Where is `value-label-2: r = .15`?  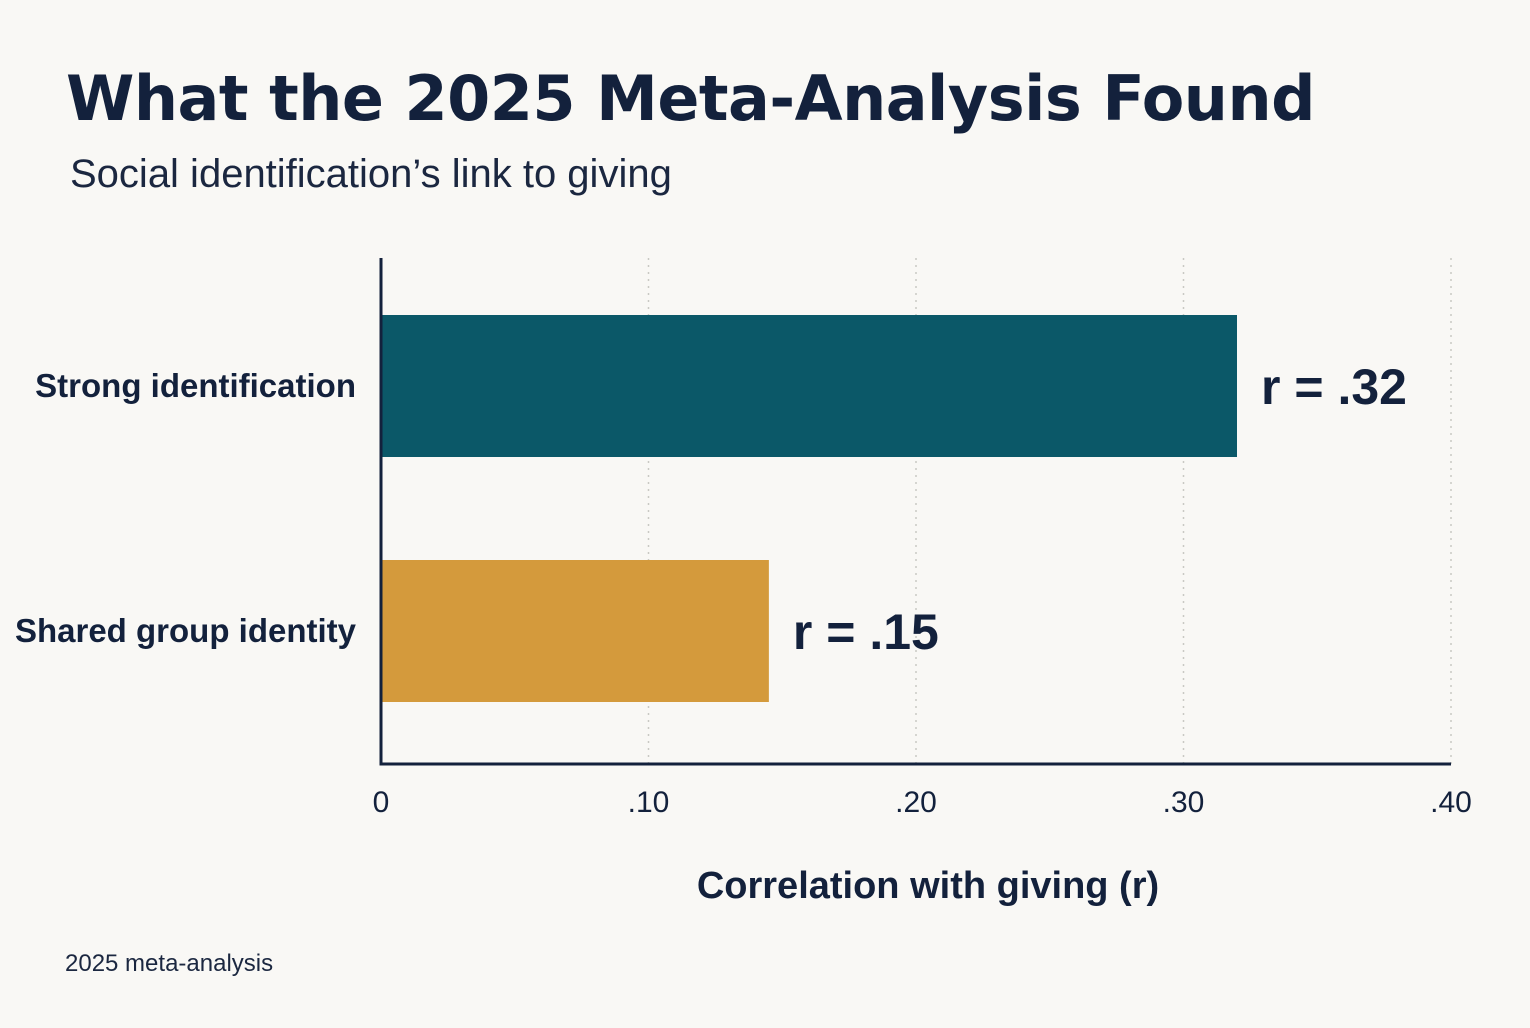 value-label-2: r = .15 is located at coordinates (866, 632).